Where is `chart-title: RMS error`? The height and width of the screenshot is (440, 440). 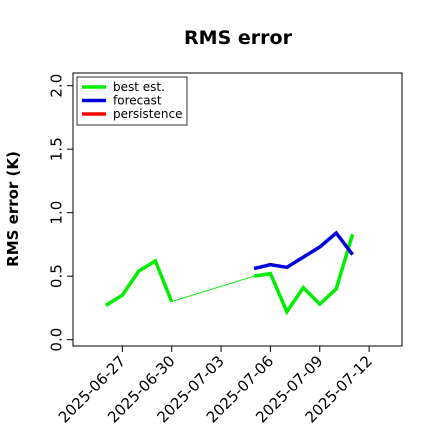
chart-title: RMS error is located at coordinates (238, 38).